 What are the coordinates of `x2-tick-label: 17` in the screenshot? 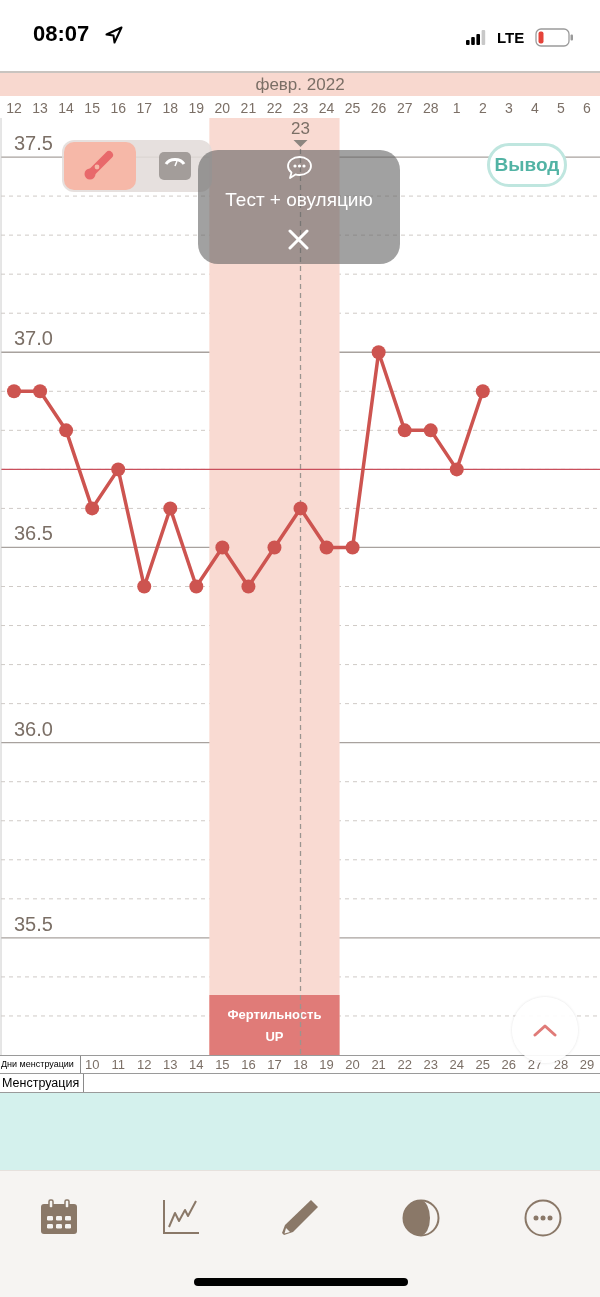 It's located at (274, 1064).